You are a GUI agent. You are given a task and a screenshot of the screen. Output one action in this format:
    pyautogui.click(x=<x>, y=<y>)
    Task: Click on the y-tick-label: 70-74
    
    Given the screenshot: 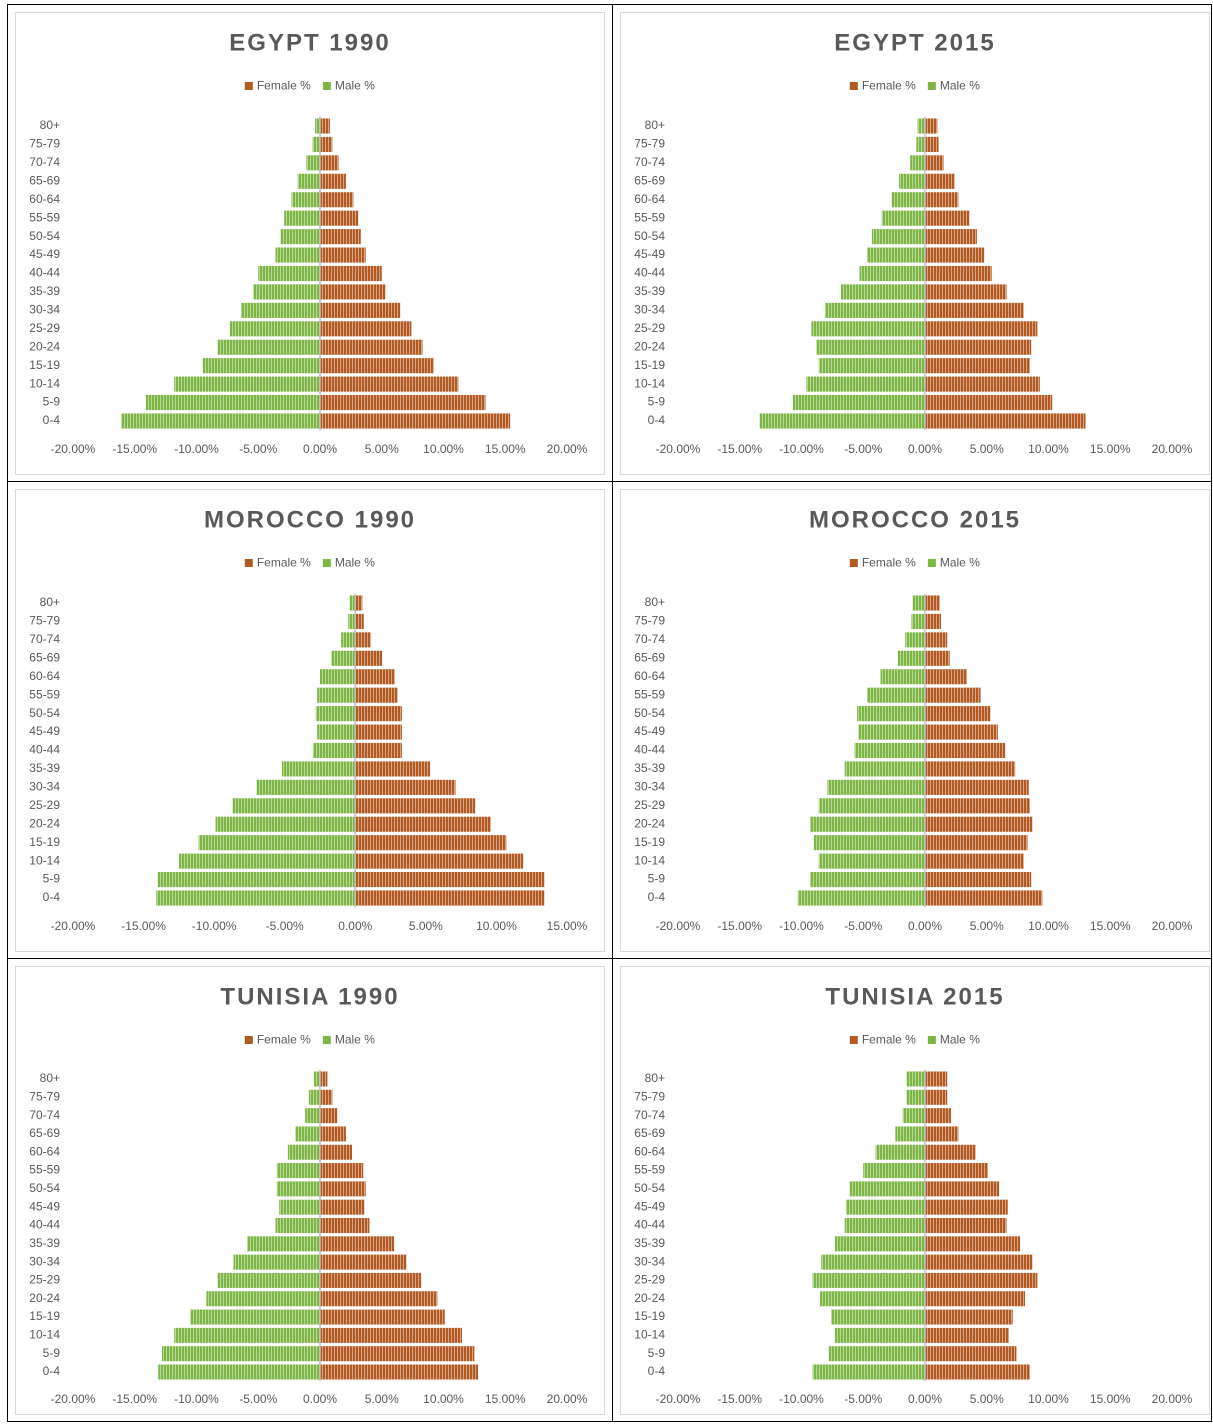 What is the action you would take?
    pyautogui.click(x=649, y=1115)
    